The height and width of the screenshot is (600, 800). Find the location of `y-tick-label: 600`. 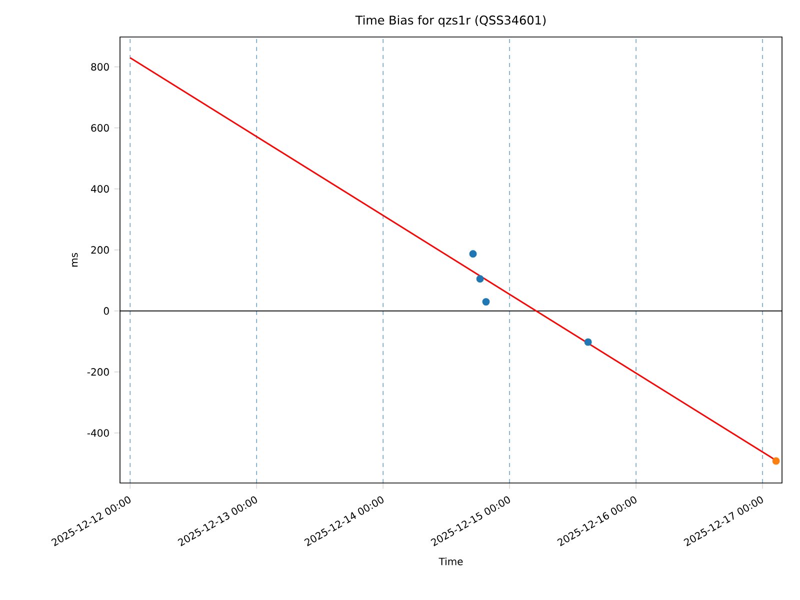

y-tick-label: 600 is located at coordinates (100, 128).